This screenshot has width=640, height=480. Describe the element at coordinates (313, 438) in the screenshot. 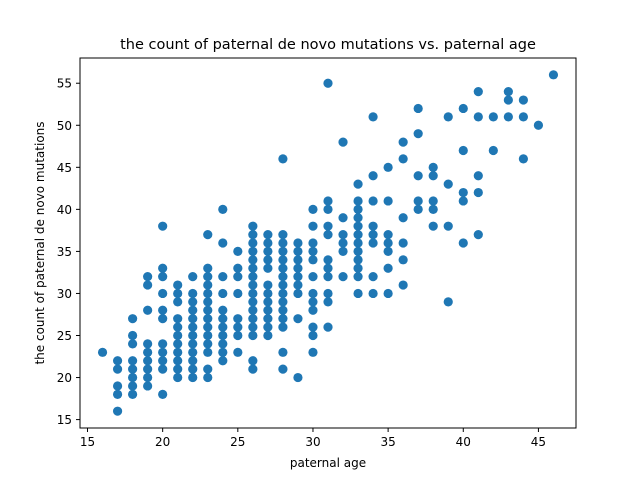

I see `x-axis: 15 20 25 30 35 40 45` at that location.